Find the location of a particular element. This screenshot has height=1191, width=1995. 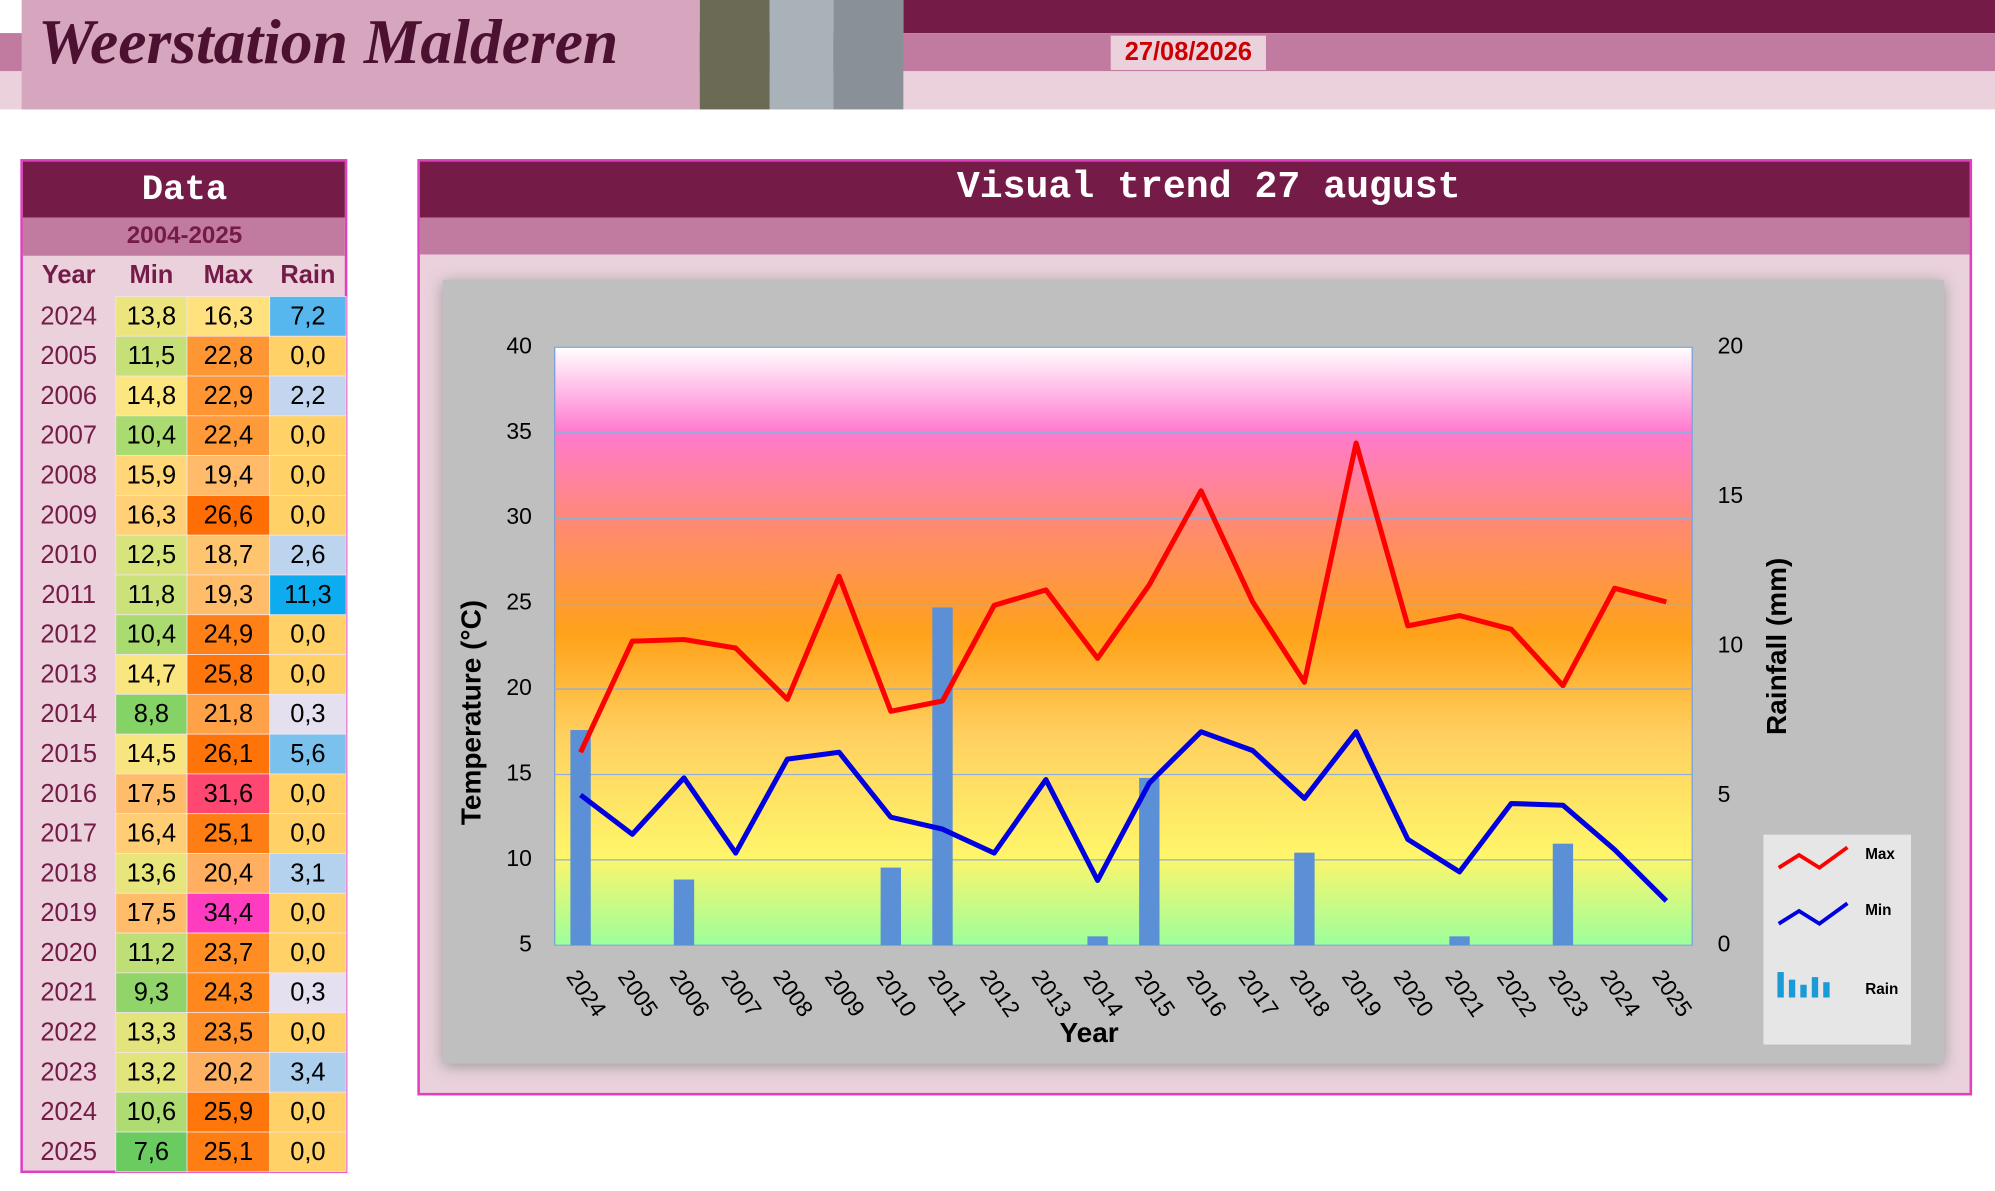

year-label: 2011 is located at coordinates (68, 595).